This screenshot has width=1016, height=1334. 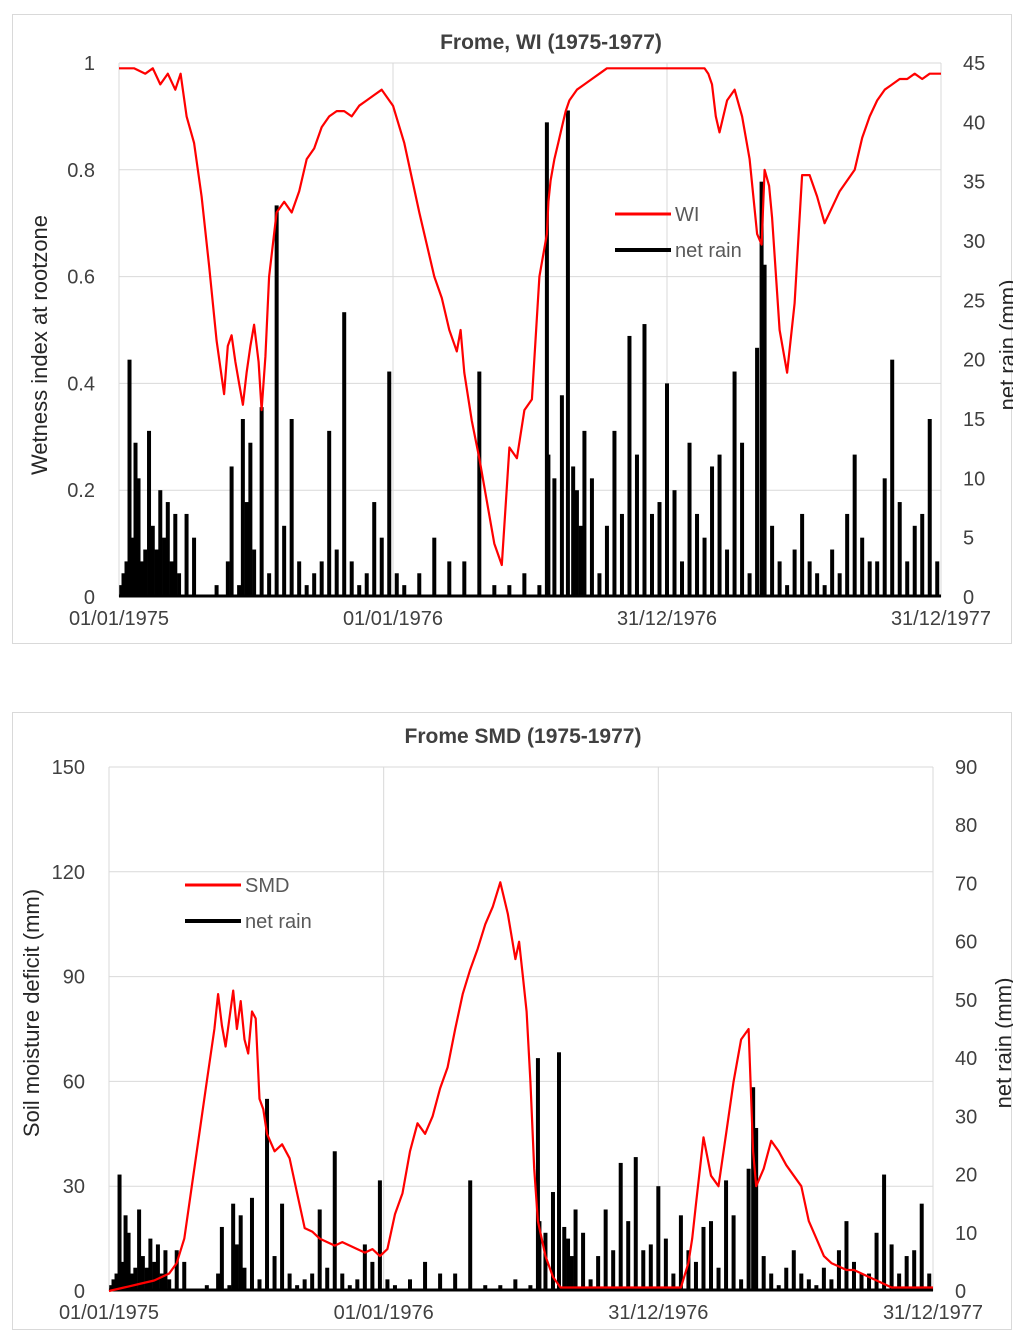 I want to click on y-tick-label: 120, so click(x=68, y=873).